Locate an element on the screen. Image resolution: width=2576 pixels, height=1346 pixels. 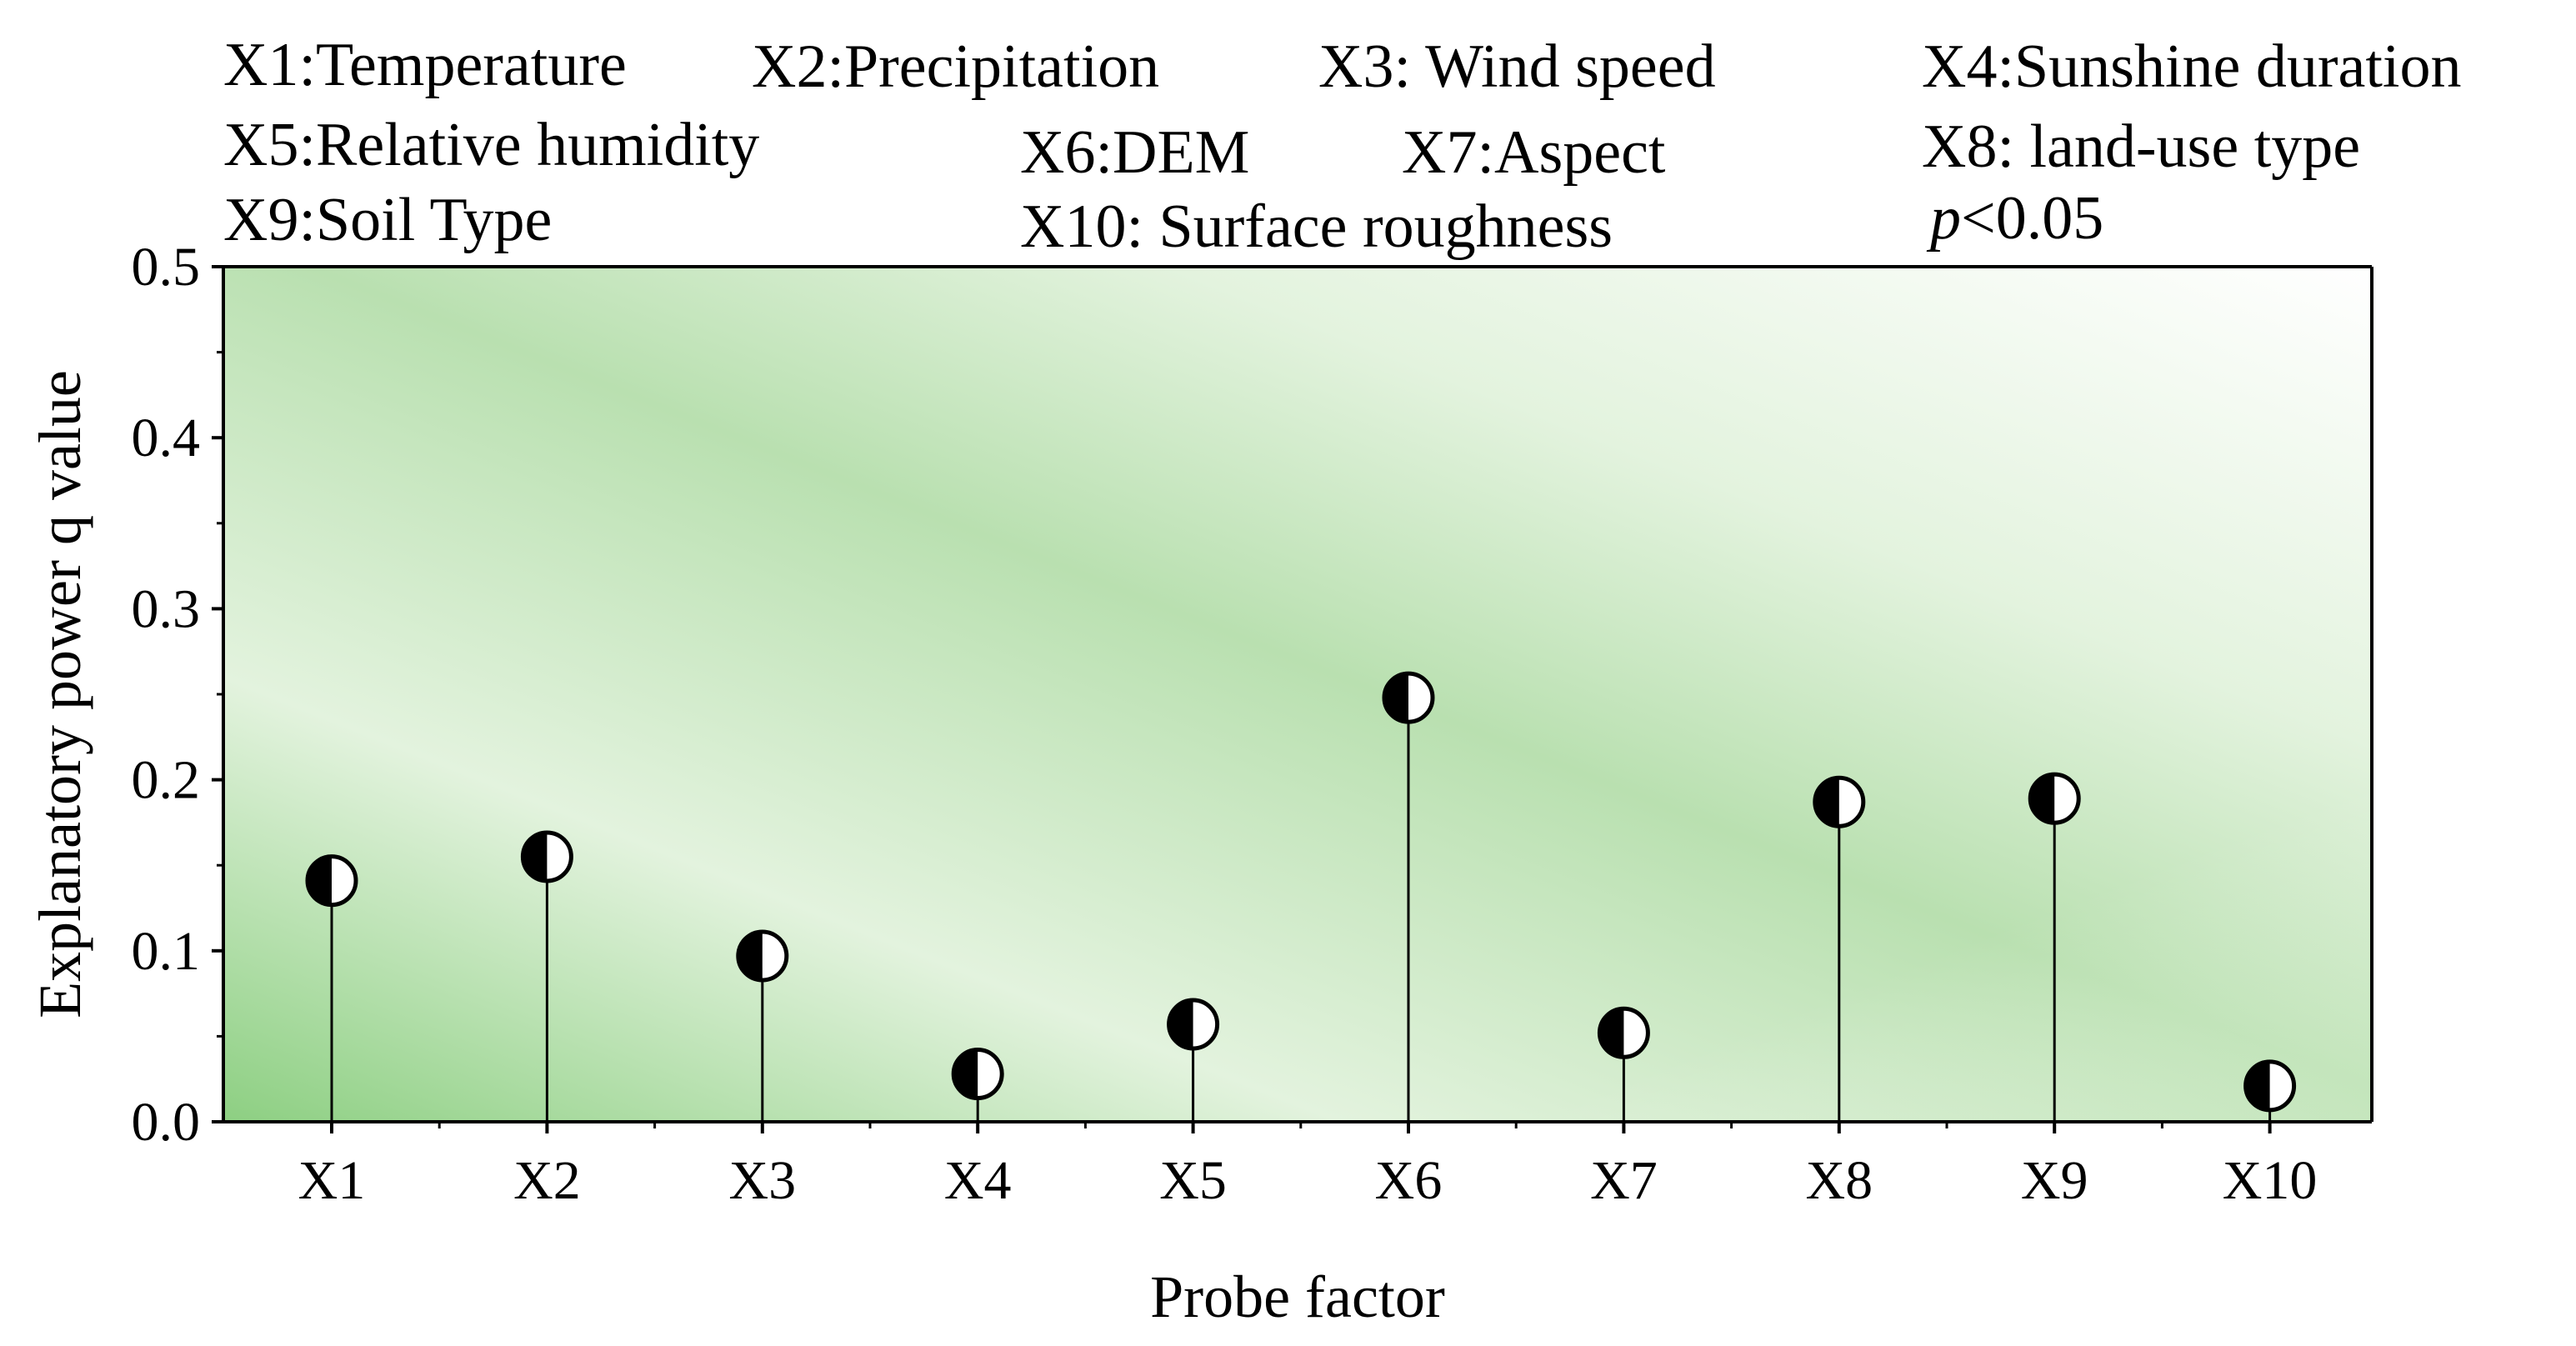
y-tick-labels: 0.0 0.1 0.2 0.3 0.4 0.5 is located at coordinates (166, 695).